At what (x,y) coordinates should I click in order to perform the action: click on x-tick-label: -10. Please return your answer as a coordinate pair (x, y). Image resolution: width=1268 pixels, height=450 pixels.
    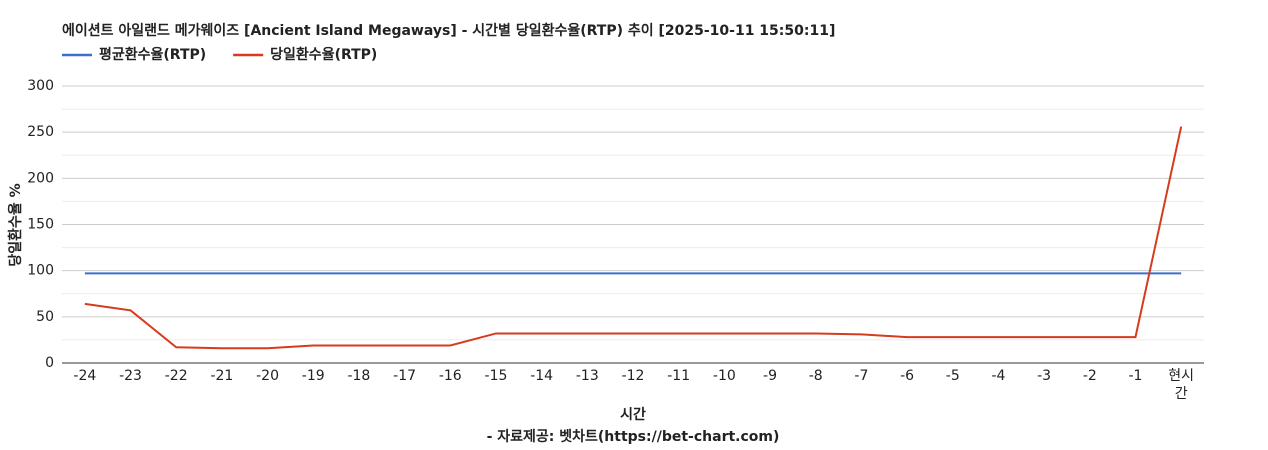
    Looking at the image, I should click on (724, 376).